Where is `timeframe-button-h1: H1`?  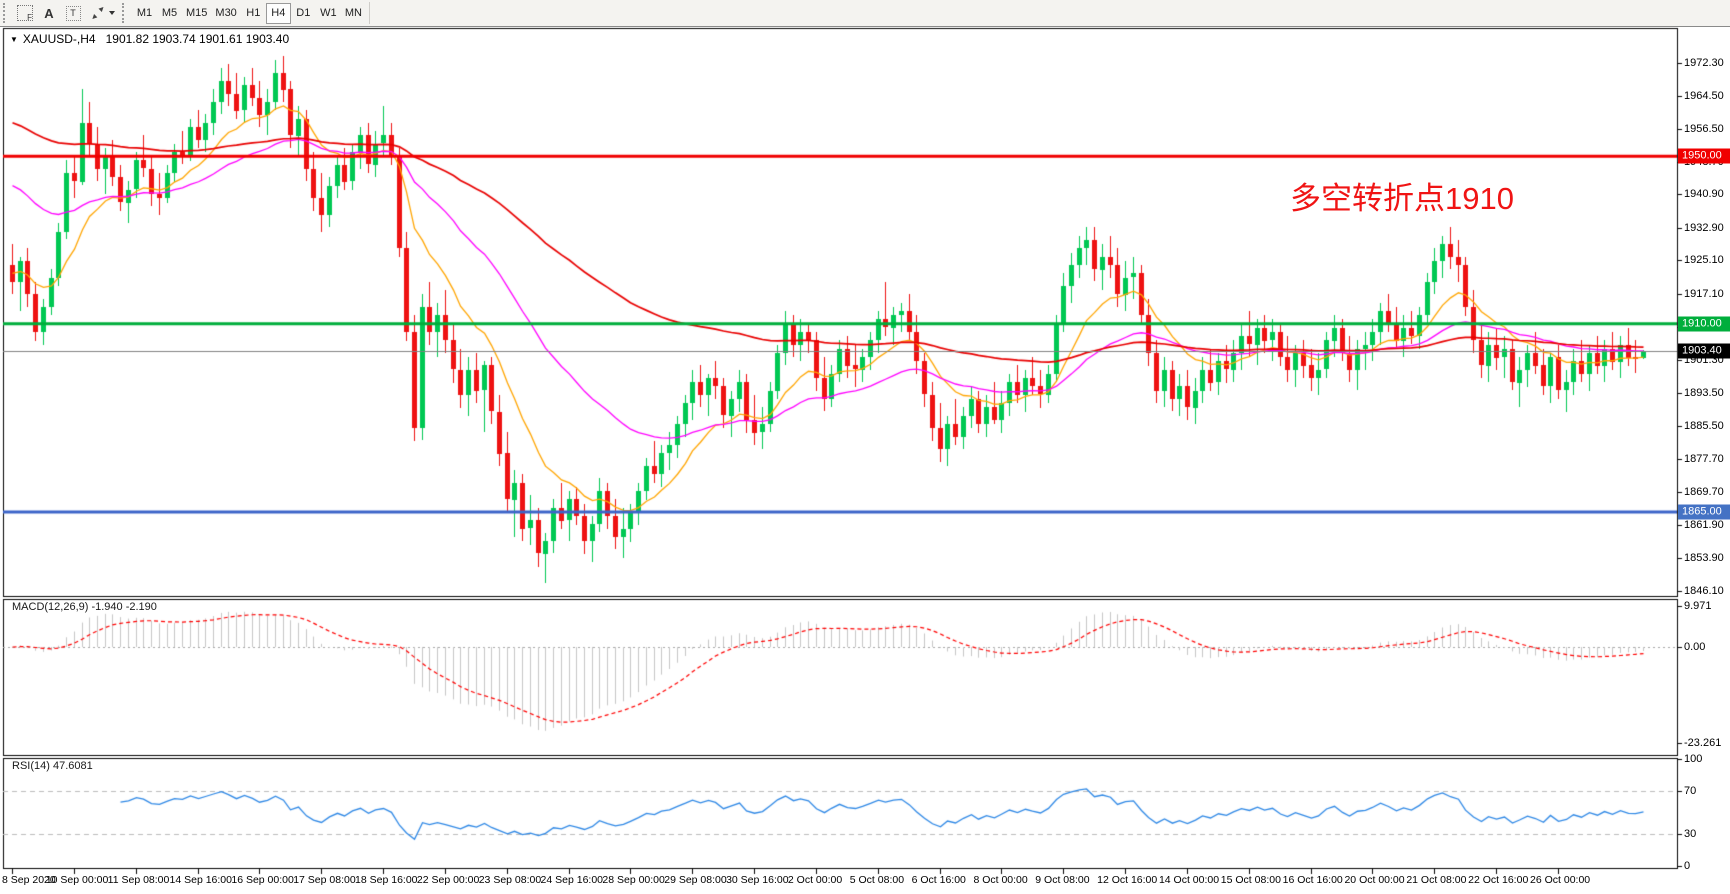
timeframe-button-h1: H1 is located at coordinates (253, 13).